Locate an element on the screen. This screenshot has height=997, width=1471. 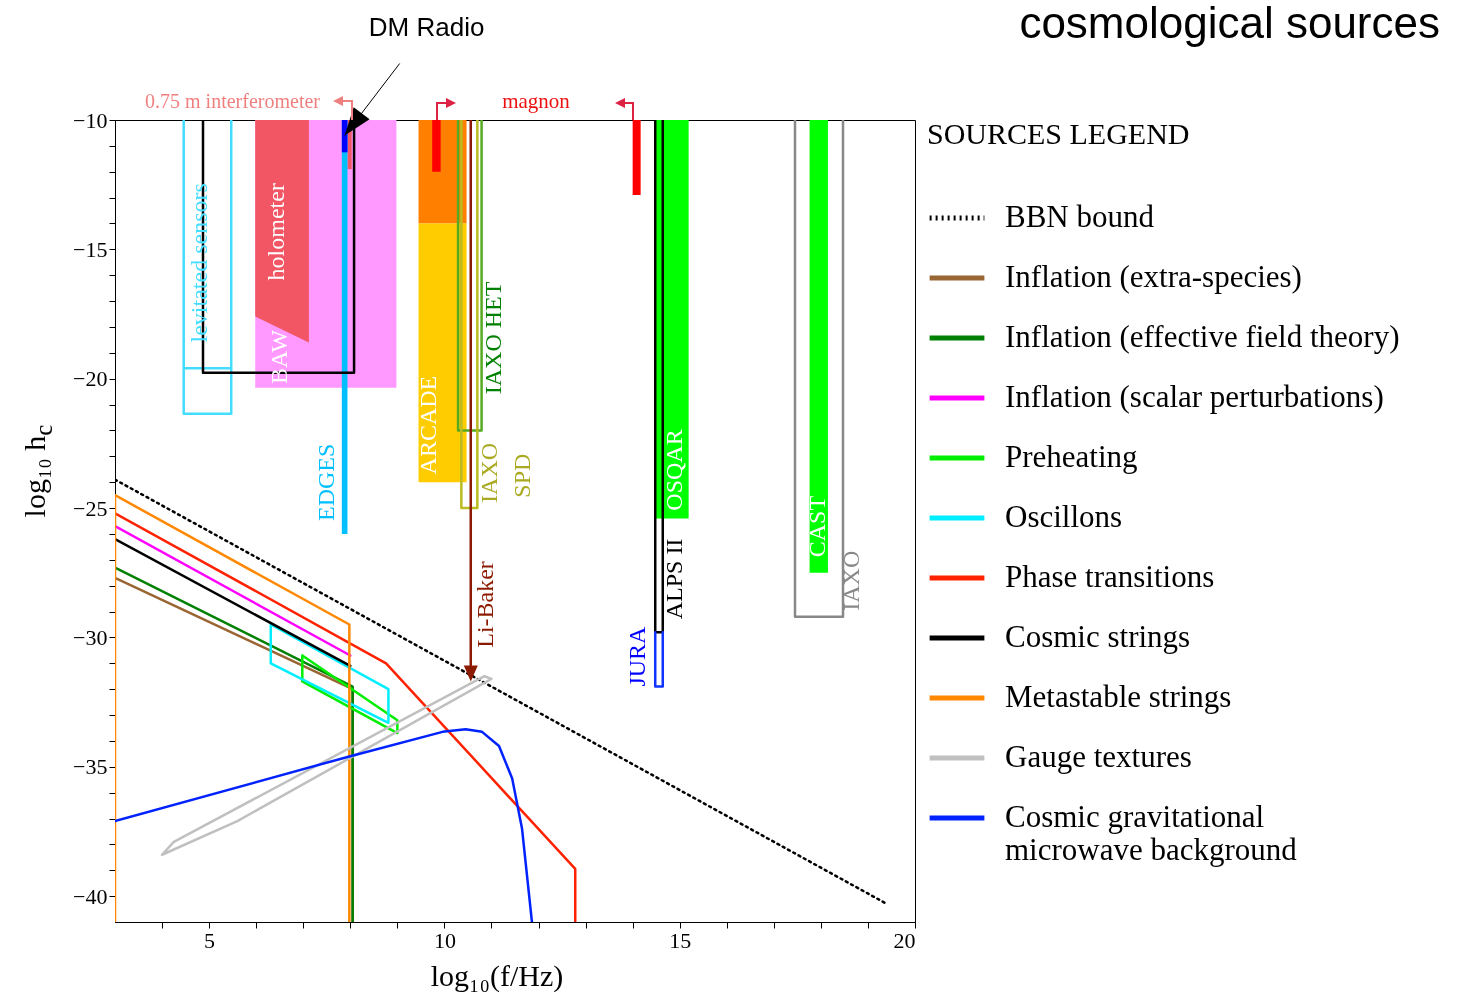
legend-label: BBN bound is located at coordinates (1080, 216).